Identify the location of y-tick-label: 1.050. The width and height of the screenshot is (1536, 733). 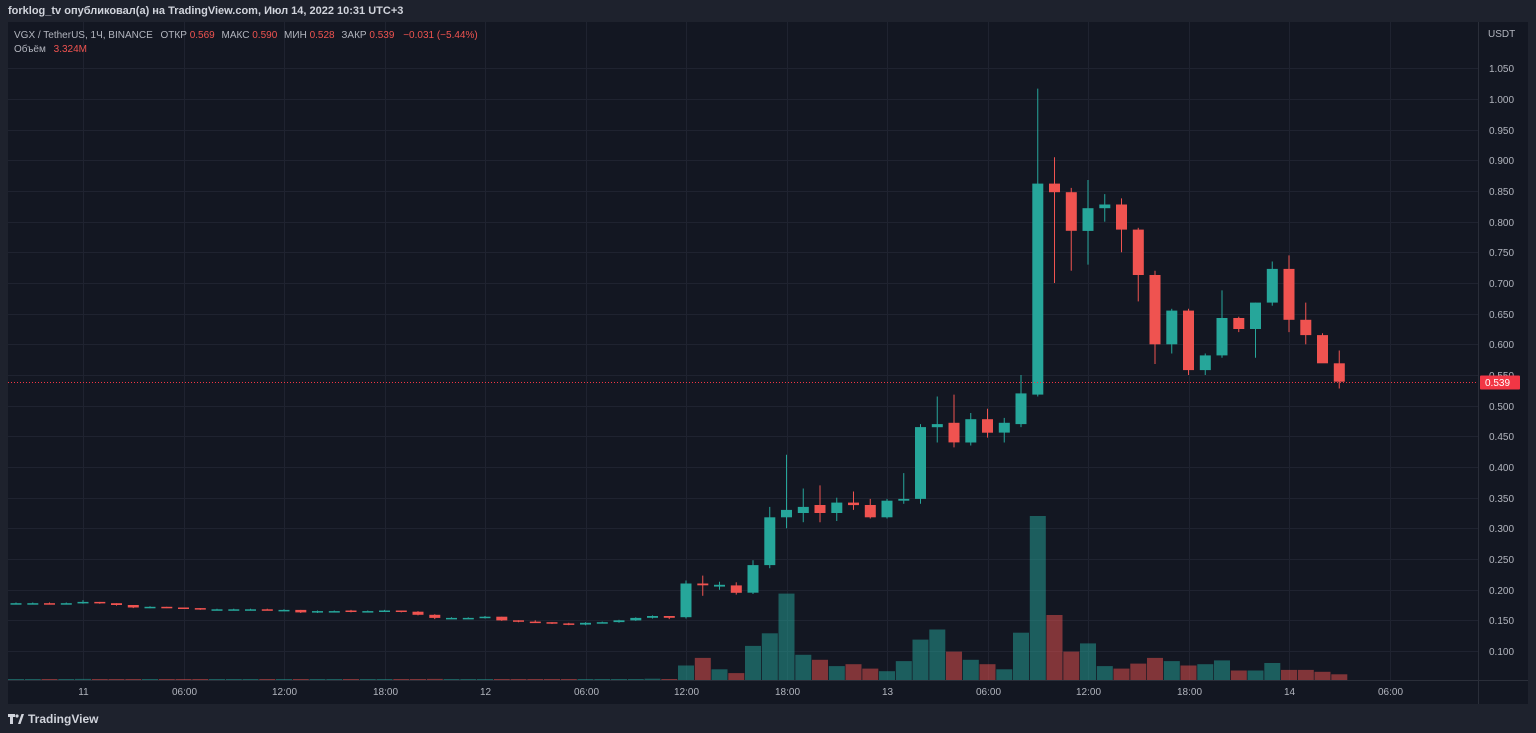
(1501, 69).